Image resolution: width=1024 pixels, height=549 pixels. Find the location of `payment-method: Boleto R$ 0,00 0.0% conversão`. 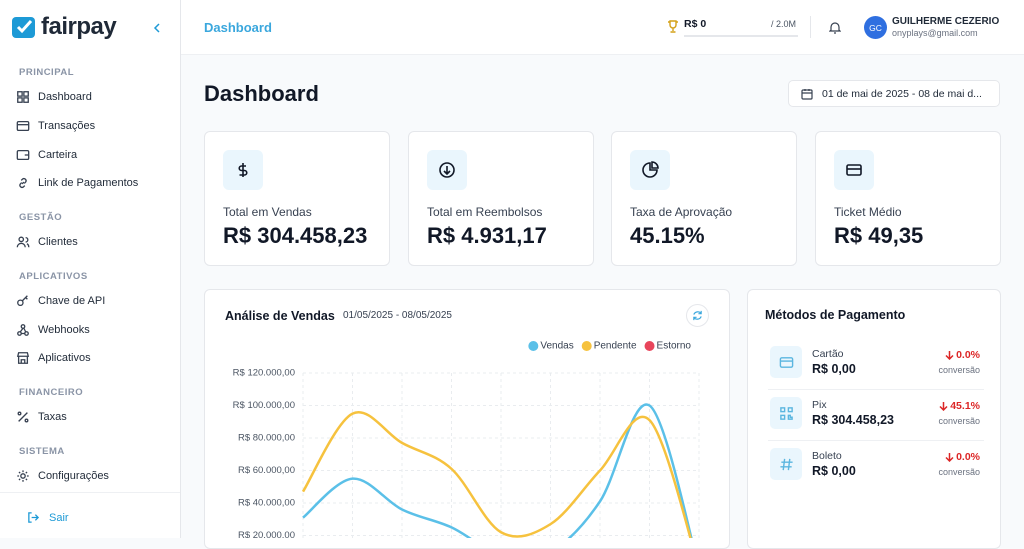

payment-method: Boleto R$ 0,00 0.0% conversão is located at coordinates (876, 466).